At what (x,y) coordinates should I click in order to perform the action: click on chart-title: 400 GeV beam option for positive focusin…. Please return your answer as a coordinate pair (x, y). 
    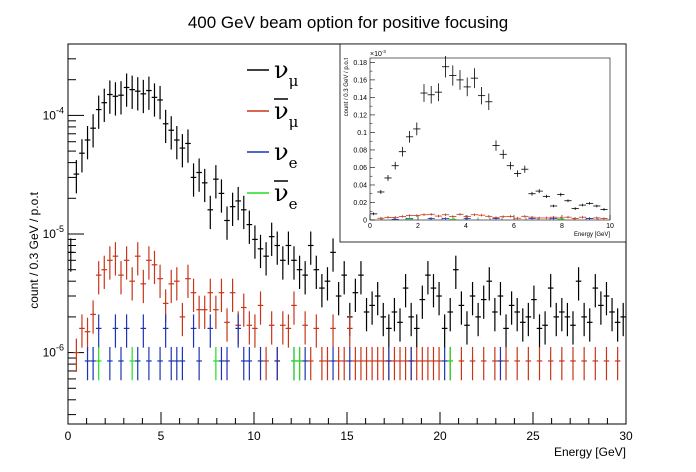
    Looking at the image, I should click on (348, 22).